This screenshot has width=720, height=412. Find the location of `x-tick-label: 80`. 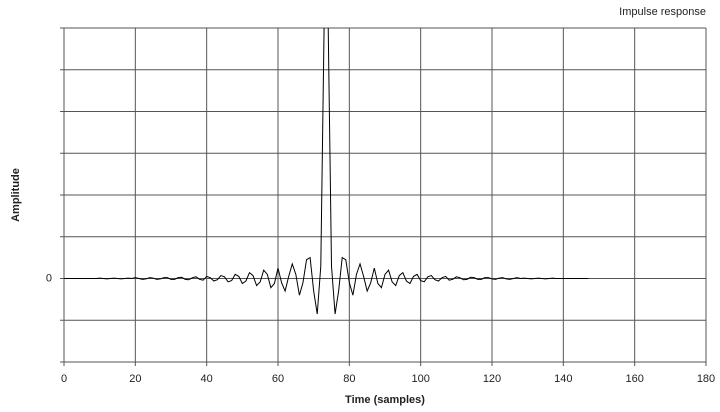

x-tick-label: 80 is located at coordinates (349, 379).